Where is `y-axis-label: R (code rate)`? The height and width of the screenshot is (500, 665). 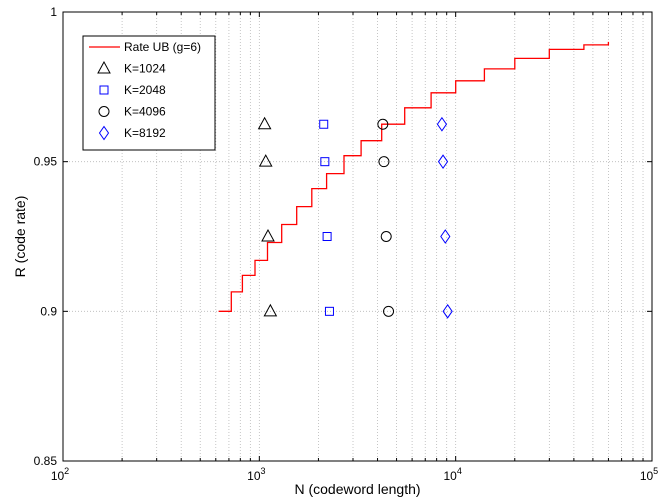
y-axis-label: R (code rate) is located at coordinates (20, 237).